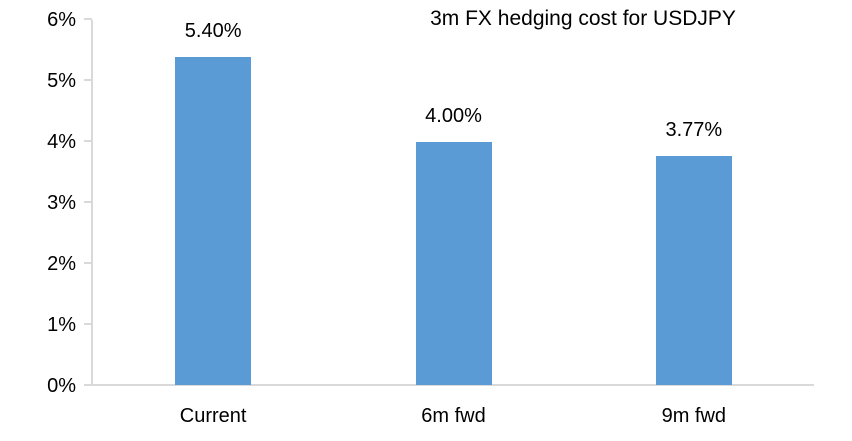 The height and width of the screenshot is (441, 852). Describe the element at coordinates (694, 130) in the screenshot. I see `bar-value-label: 3.77%` at that location.